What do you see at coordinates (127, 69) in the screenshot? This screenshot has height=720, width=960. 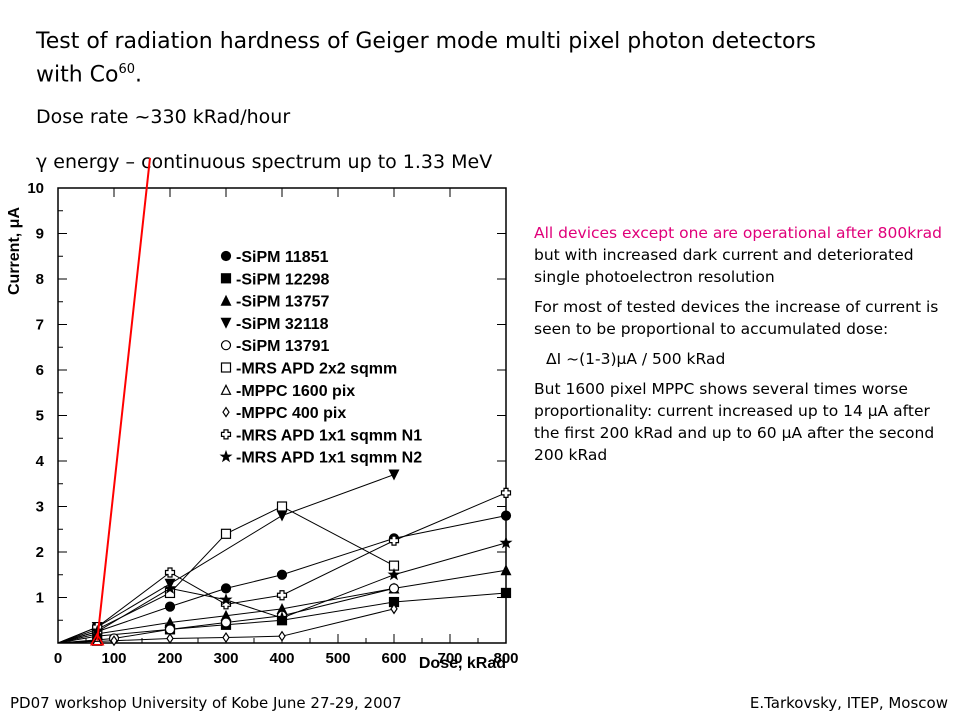 I see `title-superscript: 60` at bounding box center [127, 69].